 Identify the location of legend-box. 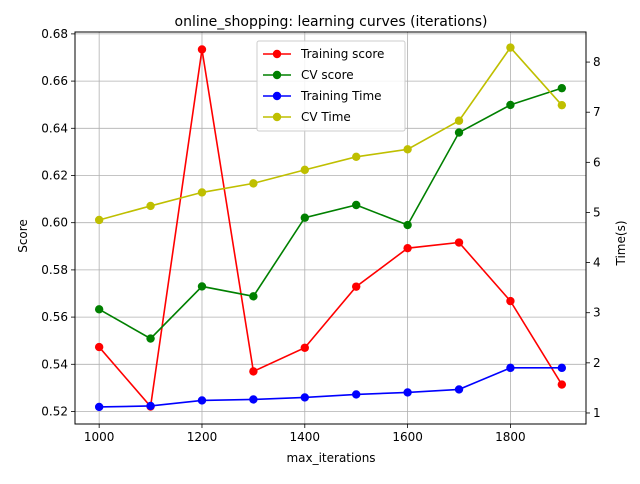
(331, 86).